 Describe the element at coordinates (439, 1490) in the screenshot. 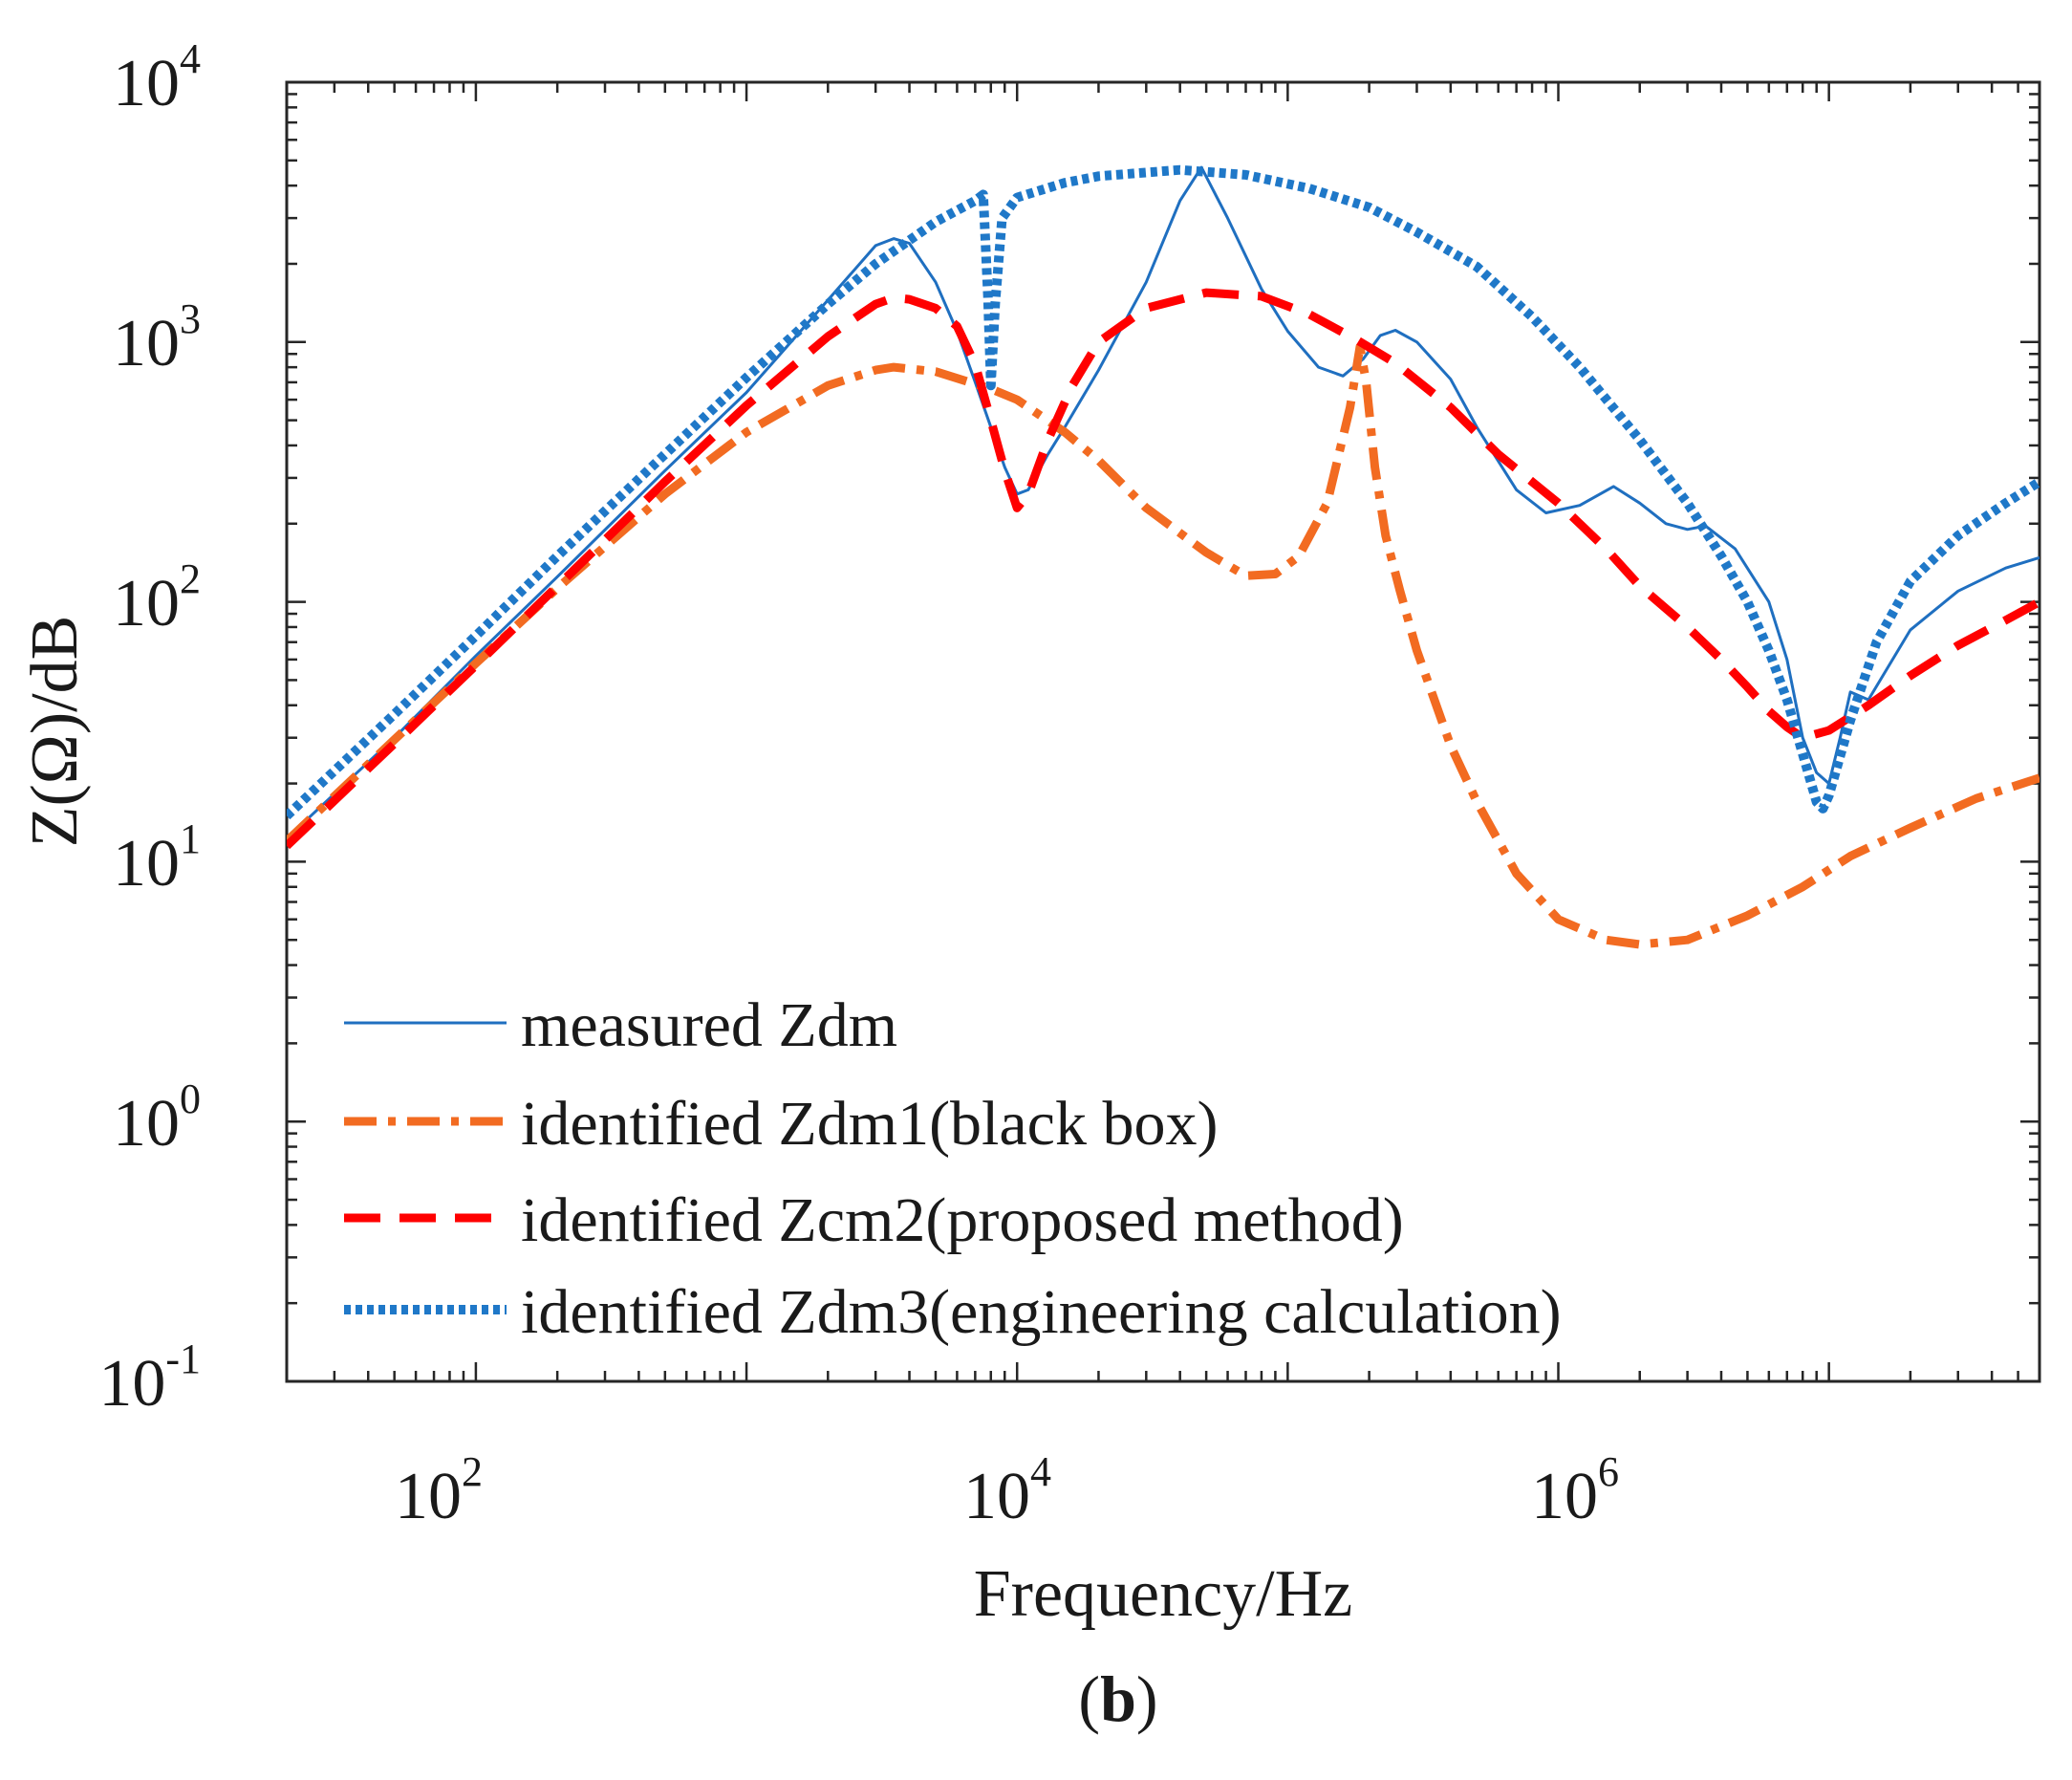

I see `x-tick-label: 10²` at that location.